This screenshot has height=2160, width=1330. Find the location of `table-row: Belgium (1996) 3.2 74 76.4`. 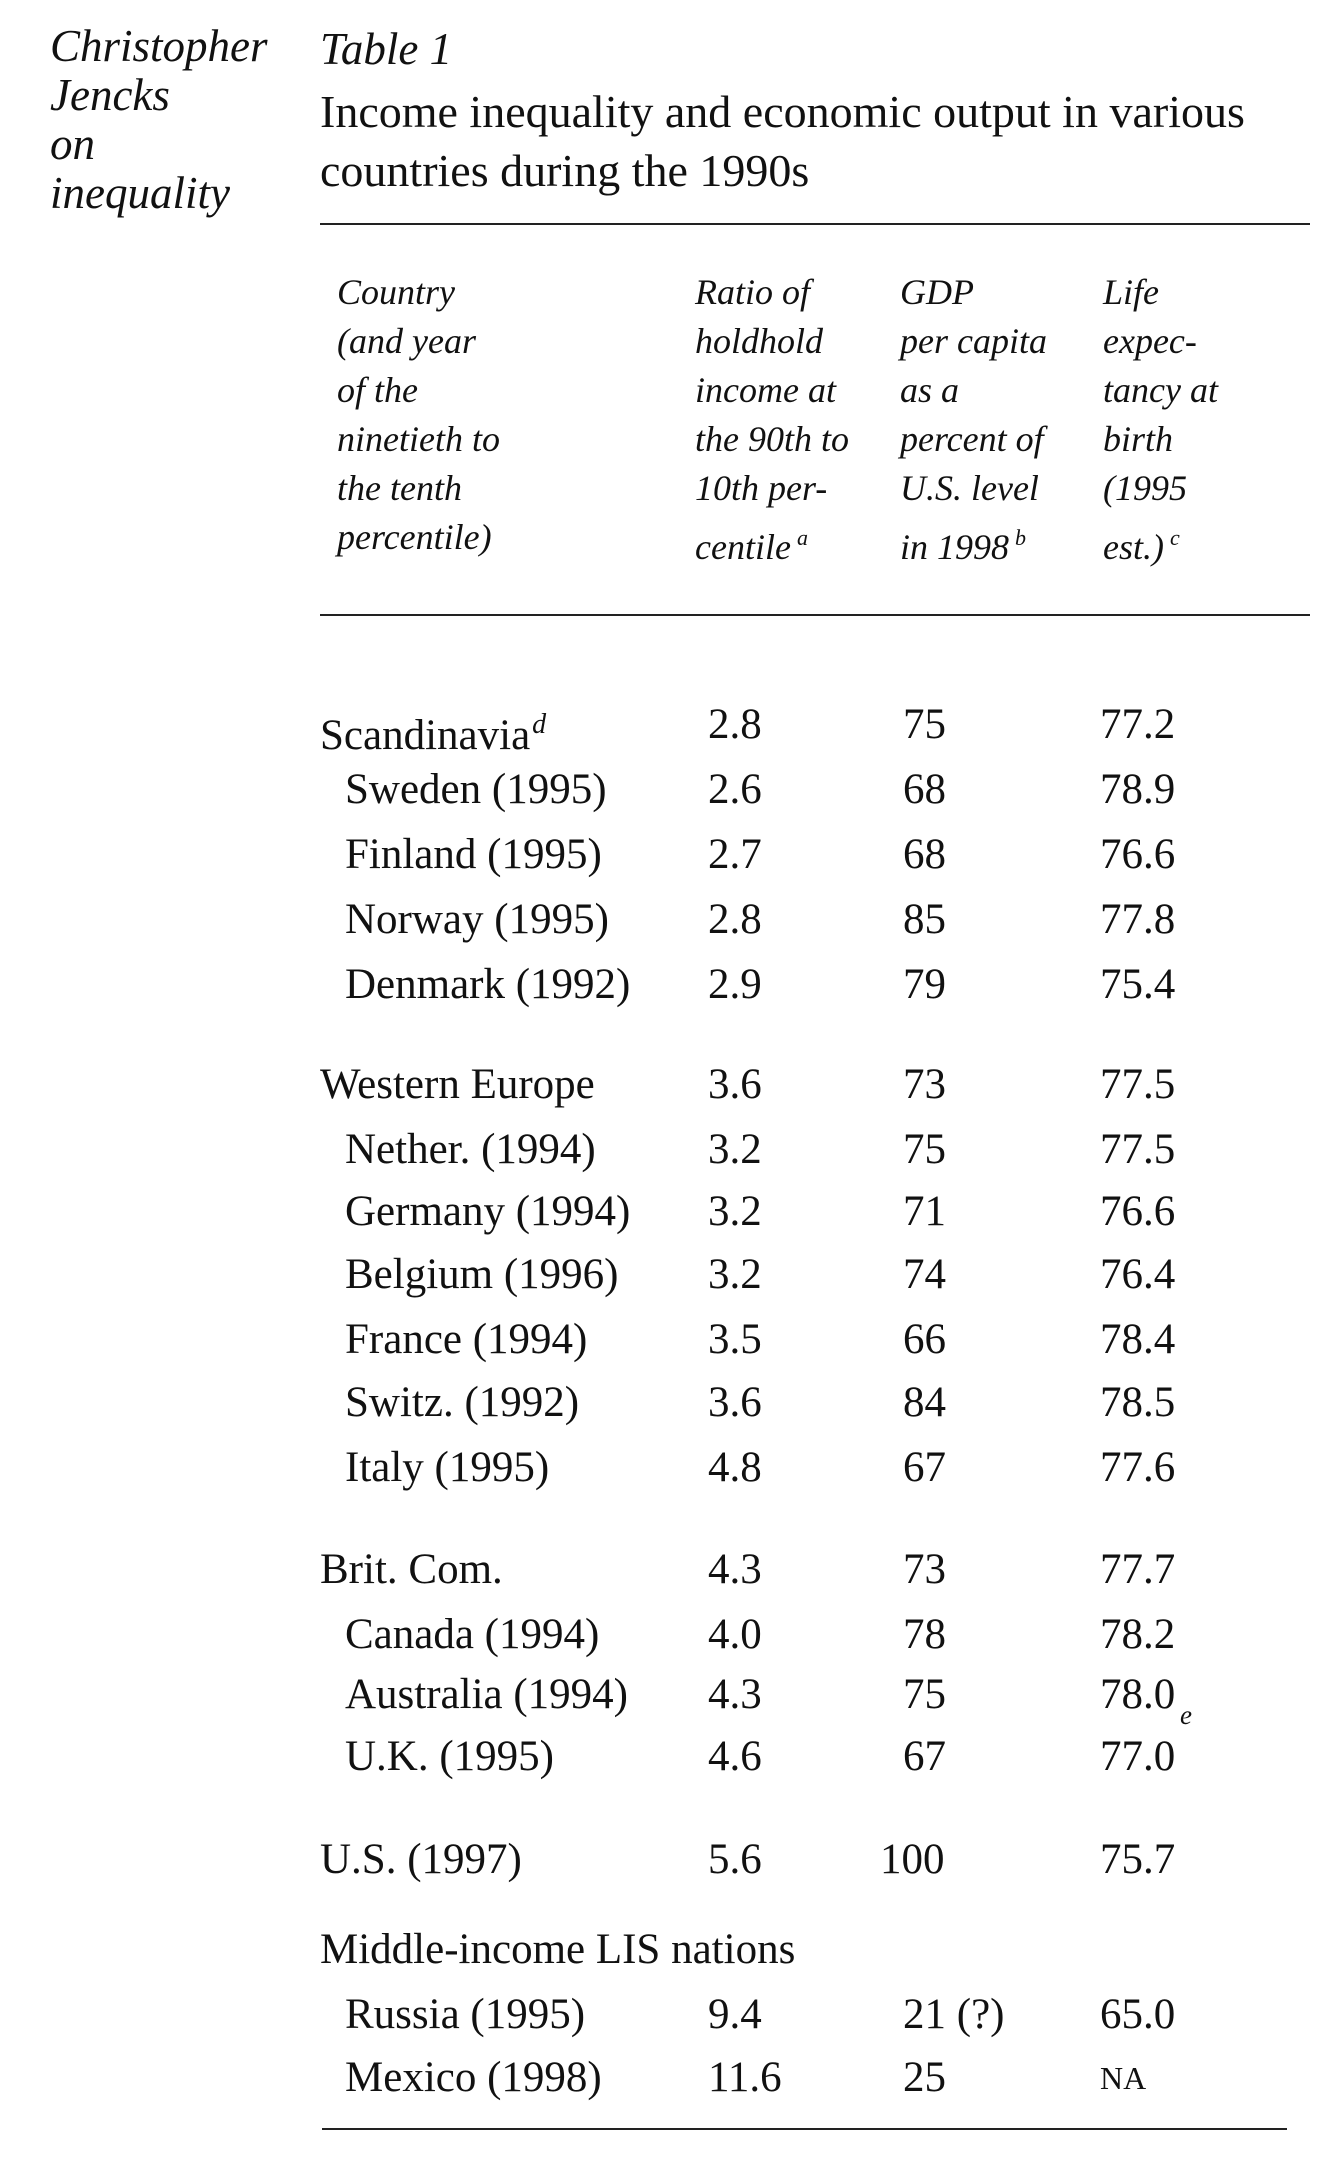

table-row: Belgium (1996) 3.2 74 76.4 is located at coordinates (665, 1275).